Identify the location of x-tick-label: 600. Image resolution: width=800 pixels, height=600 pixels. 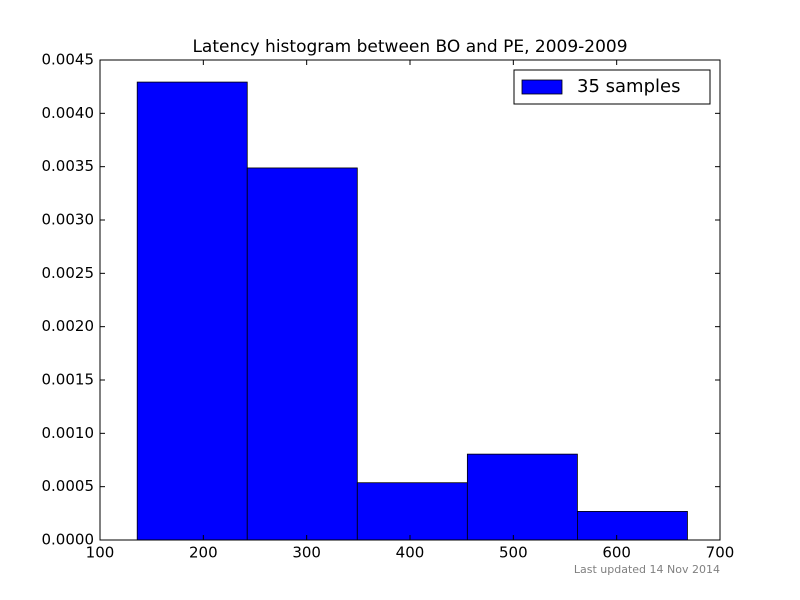
(616, 553).